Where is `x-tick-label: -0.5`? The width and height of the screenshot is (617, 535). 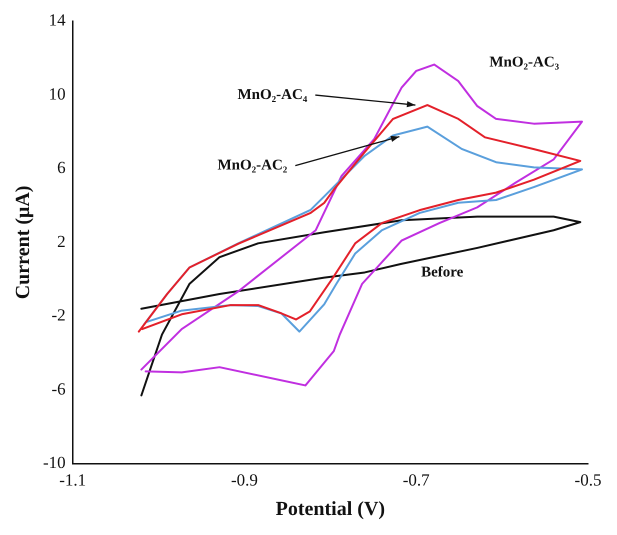
x-tick-label: -0.5 is located at coordinates (588, 480).